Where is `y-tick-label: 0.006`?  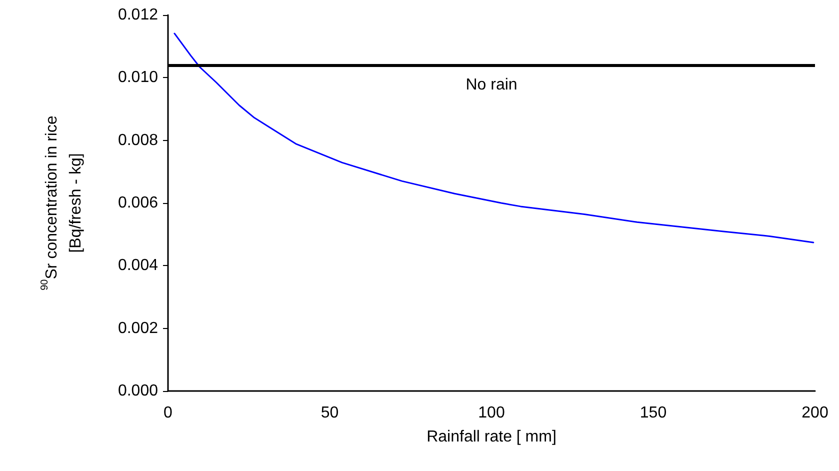 y-tick-label: 0.006 is located at coordinates (138, 203).